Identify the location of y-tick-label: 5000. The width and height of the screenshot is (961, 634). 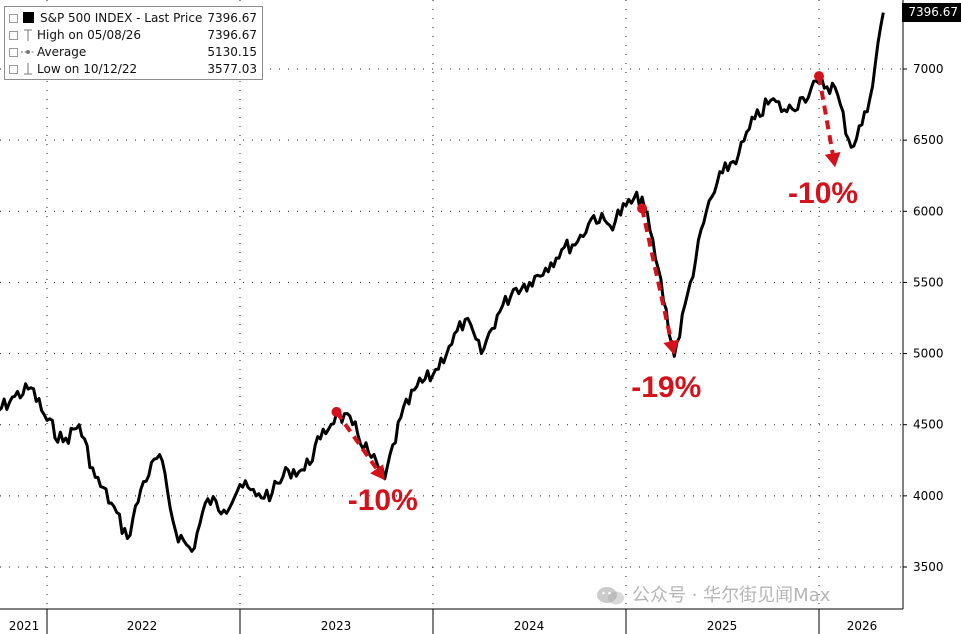
(928, 354).